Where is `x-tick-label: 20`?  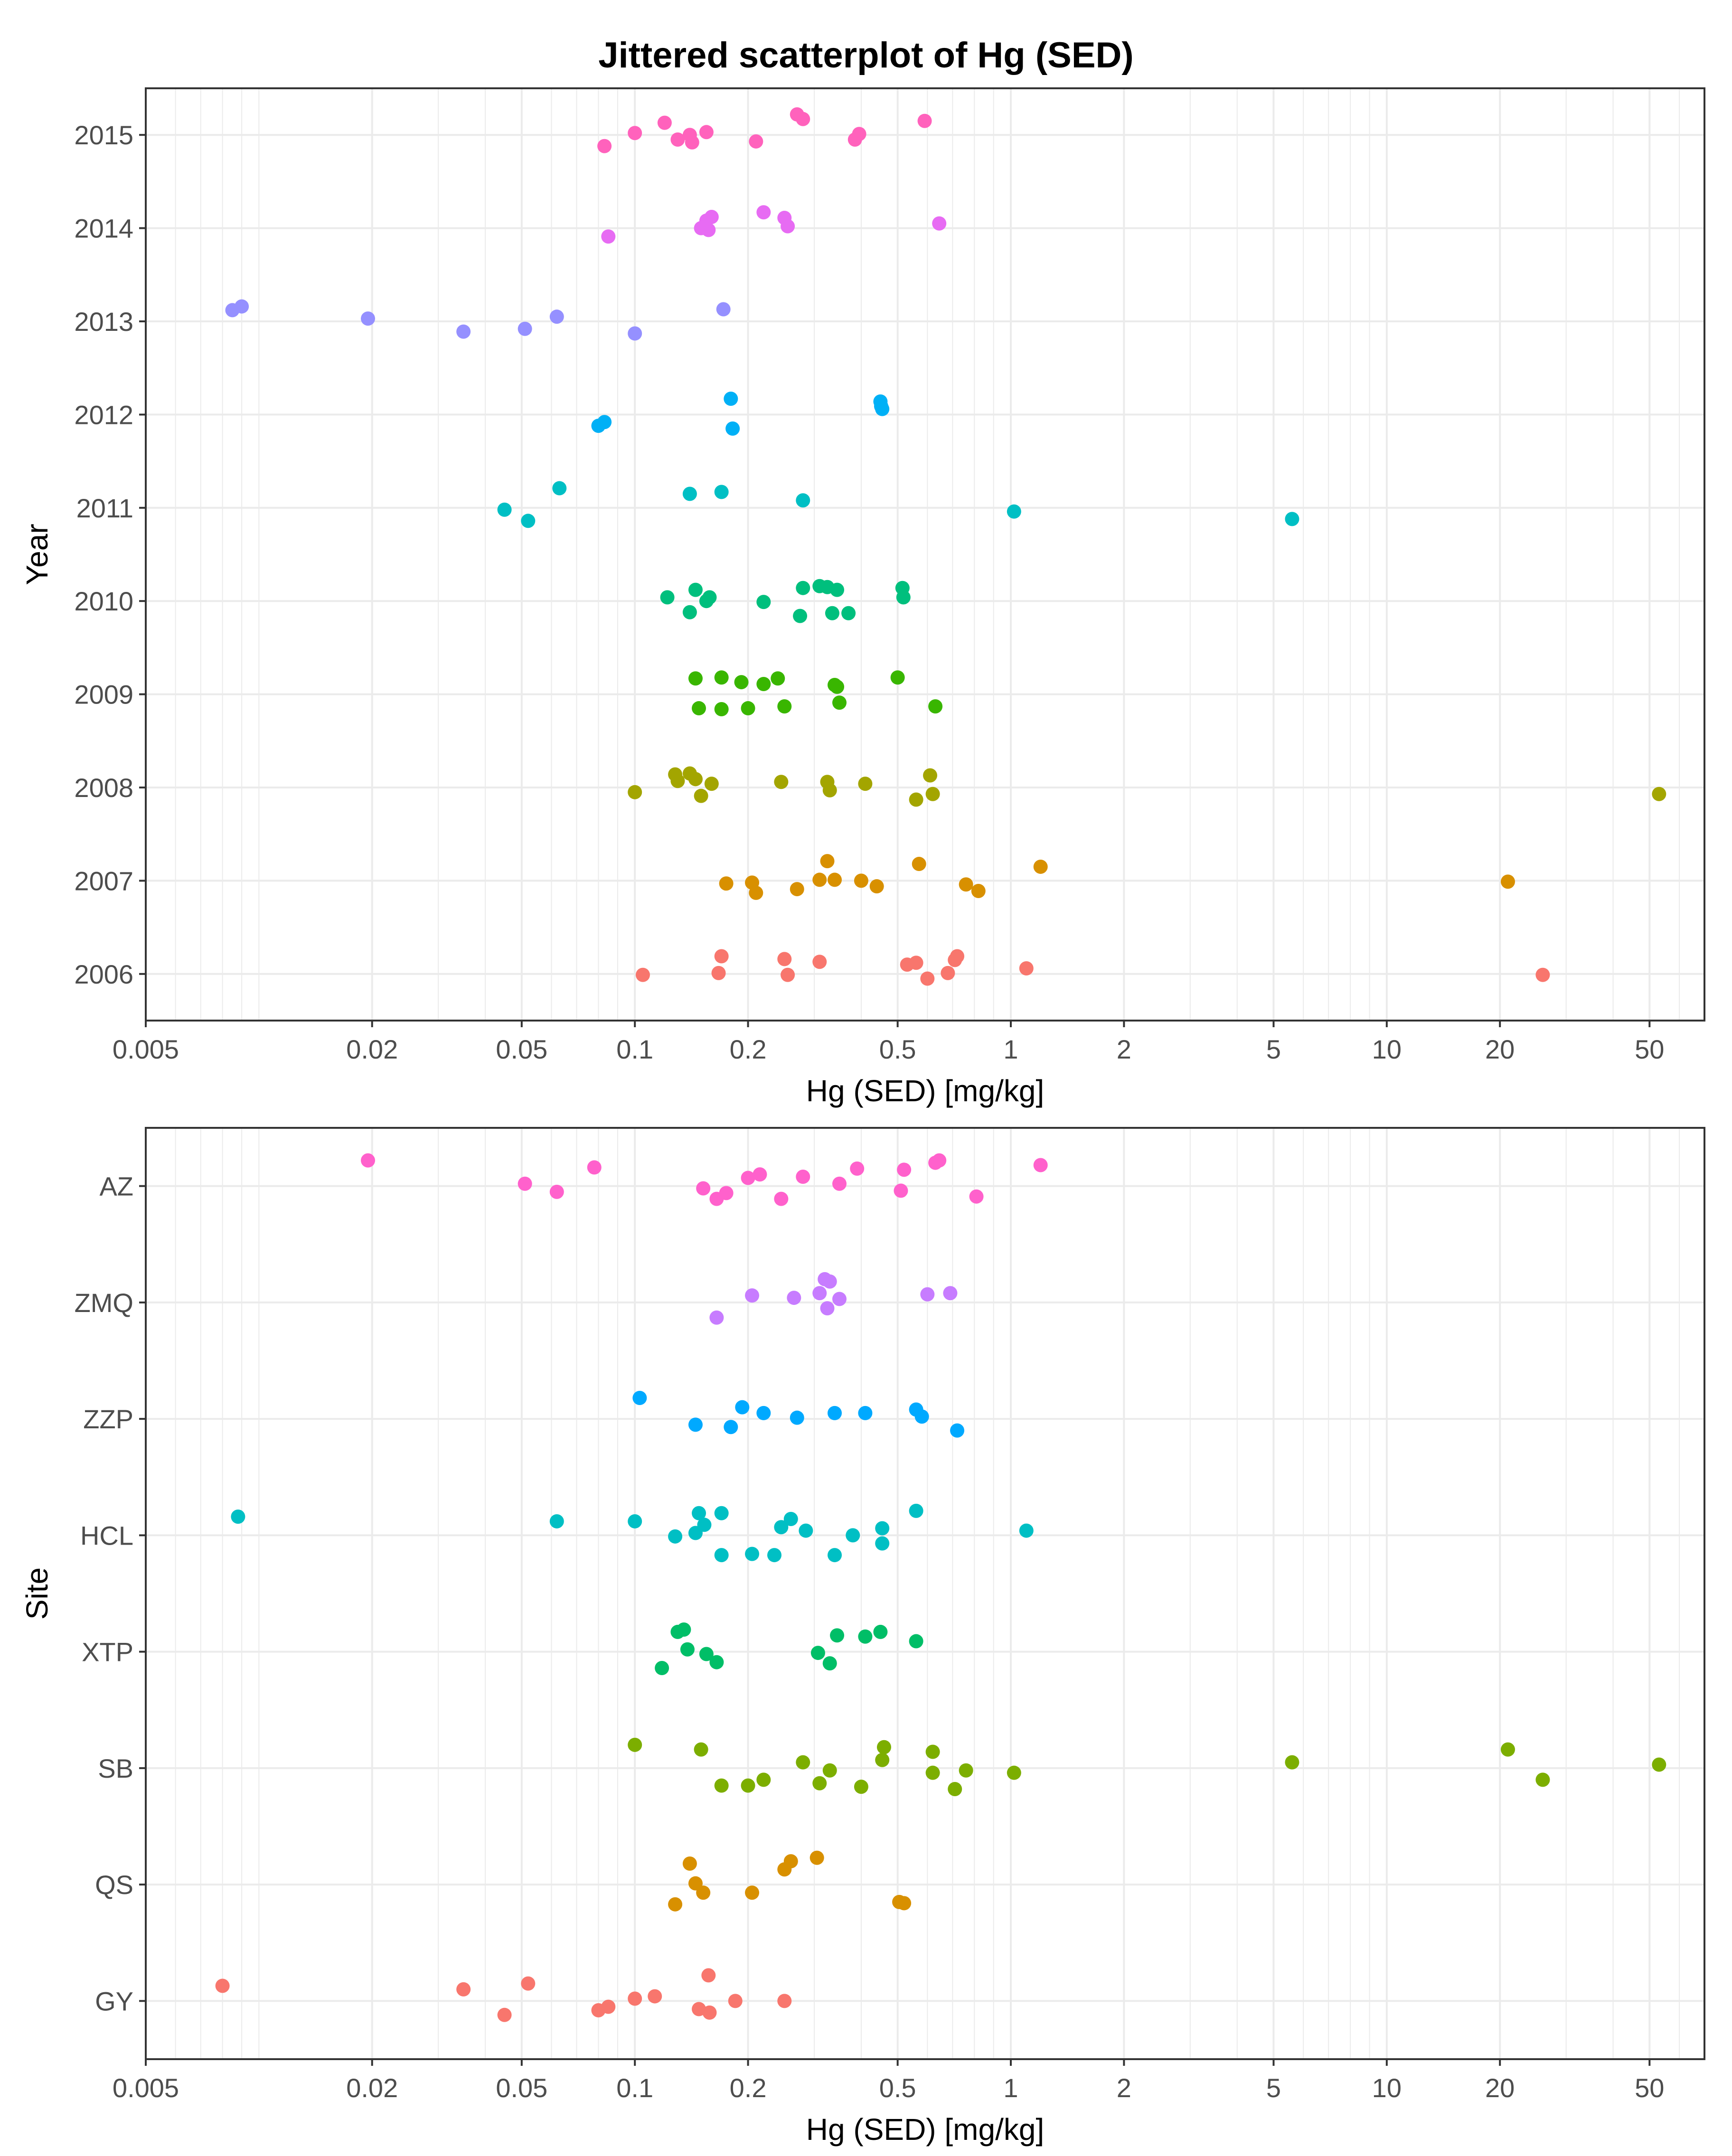
x-tick-label: 20 is located at coordinates (1500, 1049).